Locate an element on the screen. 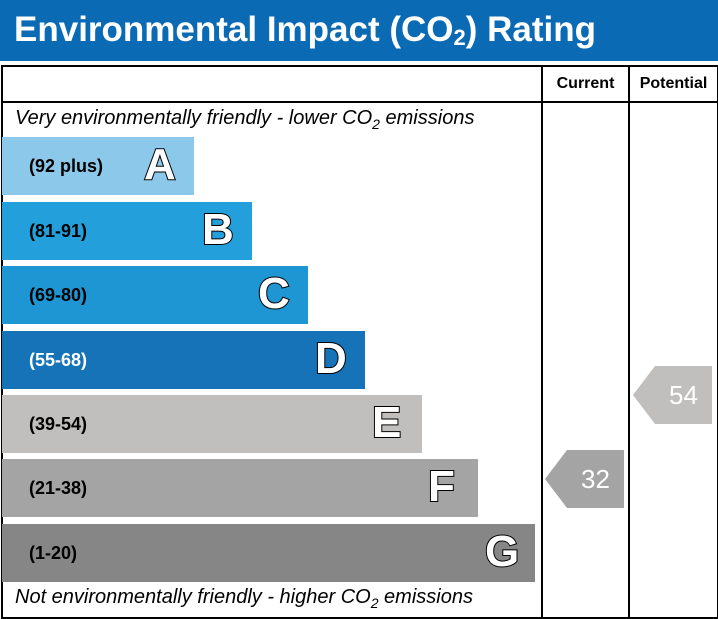  caption-bottom-text: Not environmentally friendly - higher CO is located at coordinates (193, 597).